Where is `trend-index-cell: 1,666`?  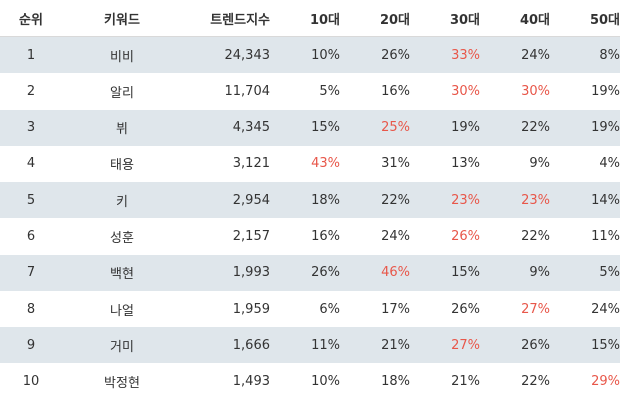 trend-index-cell: 1,666 is located at coordinates (251, 345).